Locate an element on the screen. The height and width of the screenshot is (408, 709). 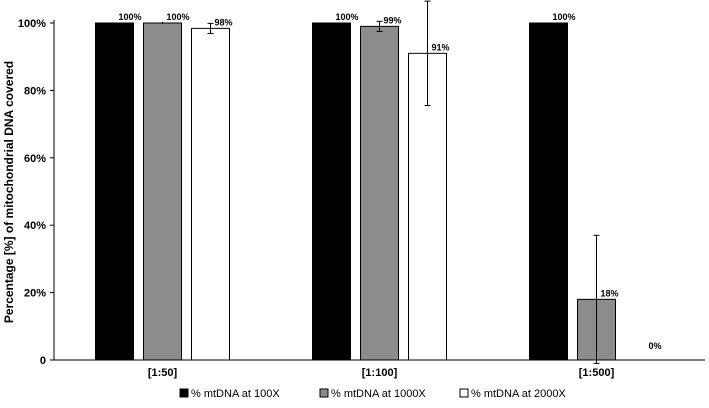
y-axis: 0 20% 40% 60% 80% 100% is located at coordinates (36, 192).